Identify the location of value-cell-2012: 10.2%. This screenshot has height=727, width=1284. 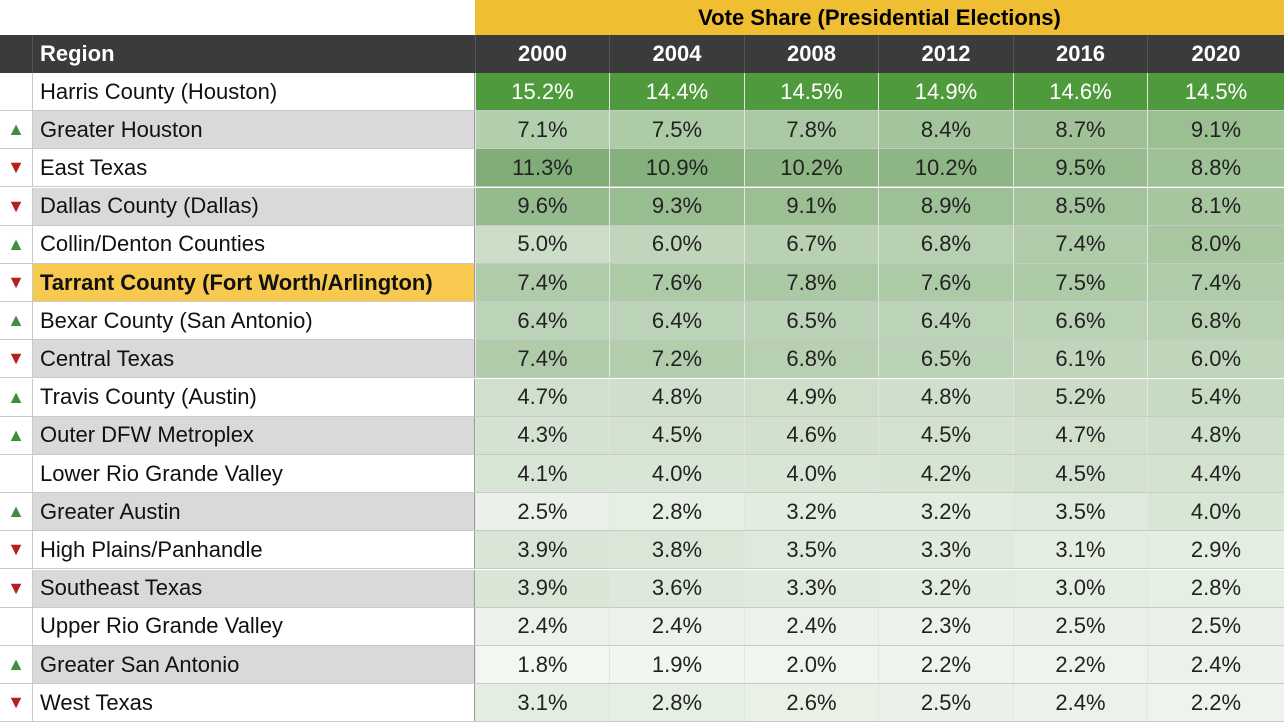
(945, 168).